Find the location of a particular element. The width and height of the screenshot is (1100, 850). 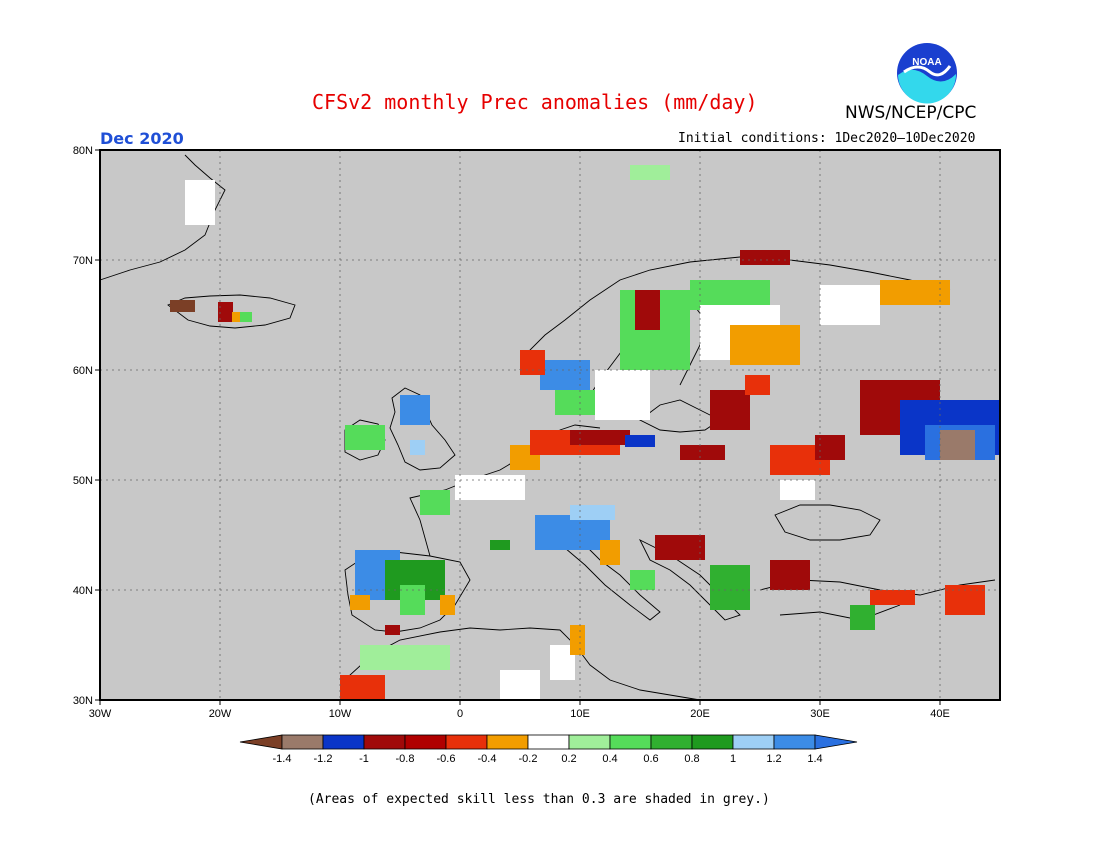

lon-tick-label: 10W is located at coordinates (340, 714).